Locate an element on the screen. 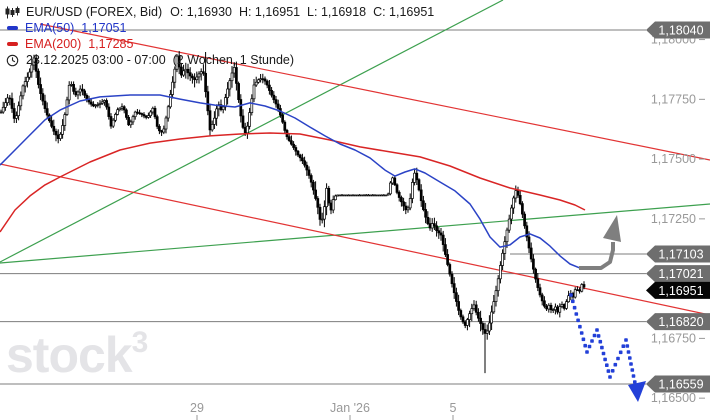 The height and width of the screenshot is (420, 710). price-badge-label: 1,17103 is located at coordinates (680, 255).